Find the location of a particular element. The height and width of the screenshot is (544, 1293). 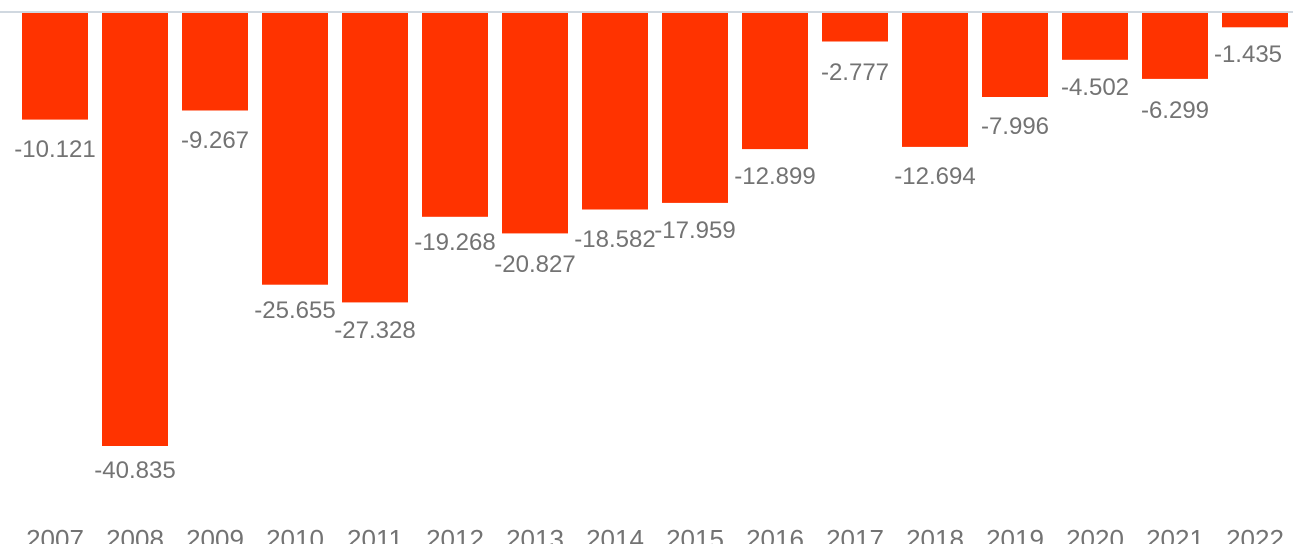

value-label-2010: -25.655 is located at coordinates (294, 310).